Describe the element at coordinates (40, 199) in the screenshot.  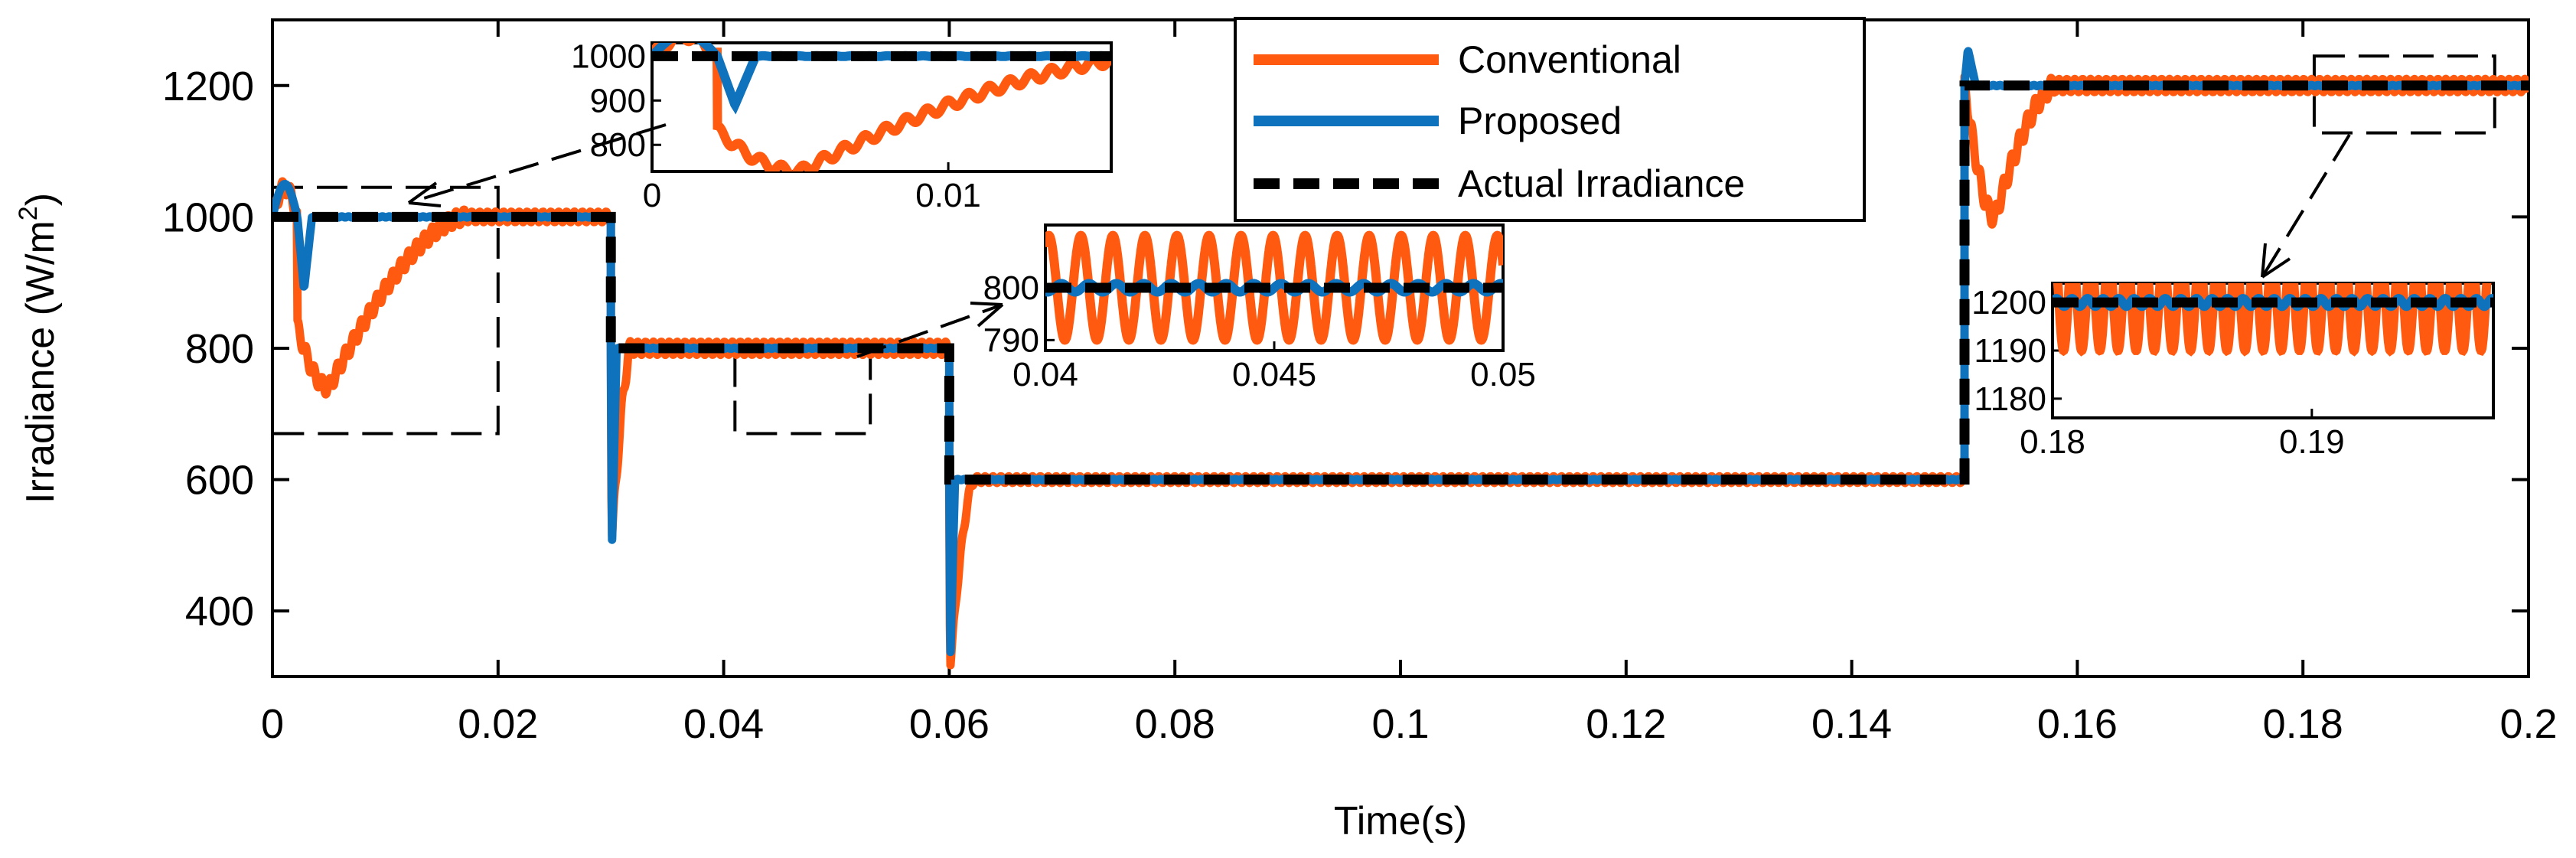
I see `y-axis-label-suffix: )` at that location.